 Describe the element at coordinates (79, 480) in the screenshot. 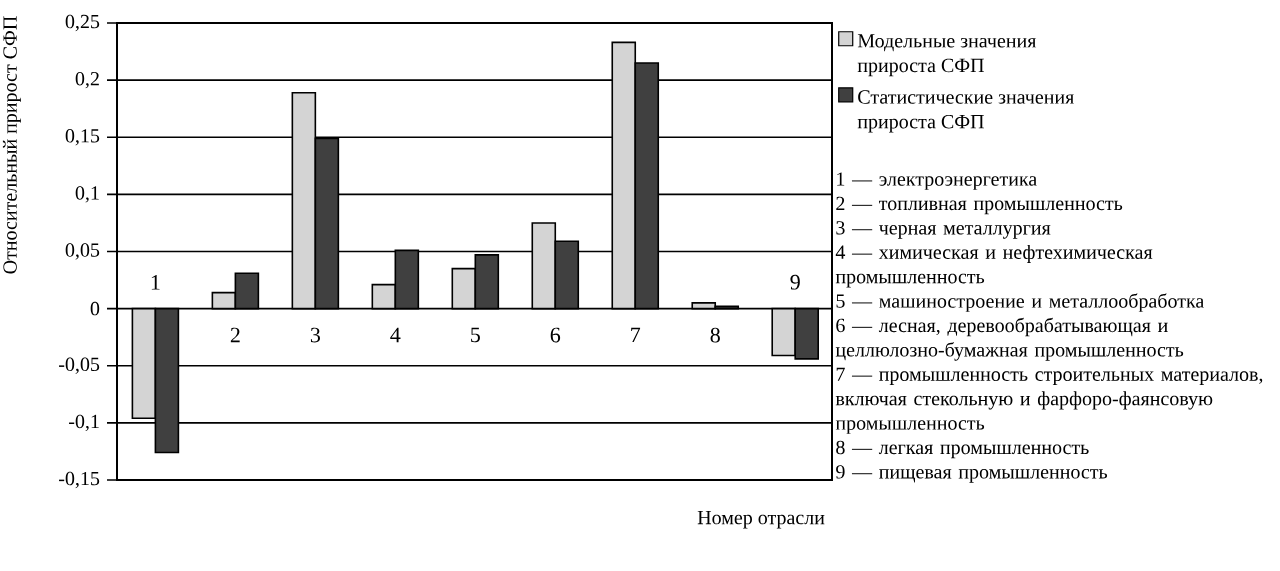

I see `y-tick-label: -0,15` at that location.